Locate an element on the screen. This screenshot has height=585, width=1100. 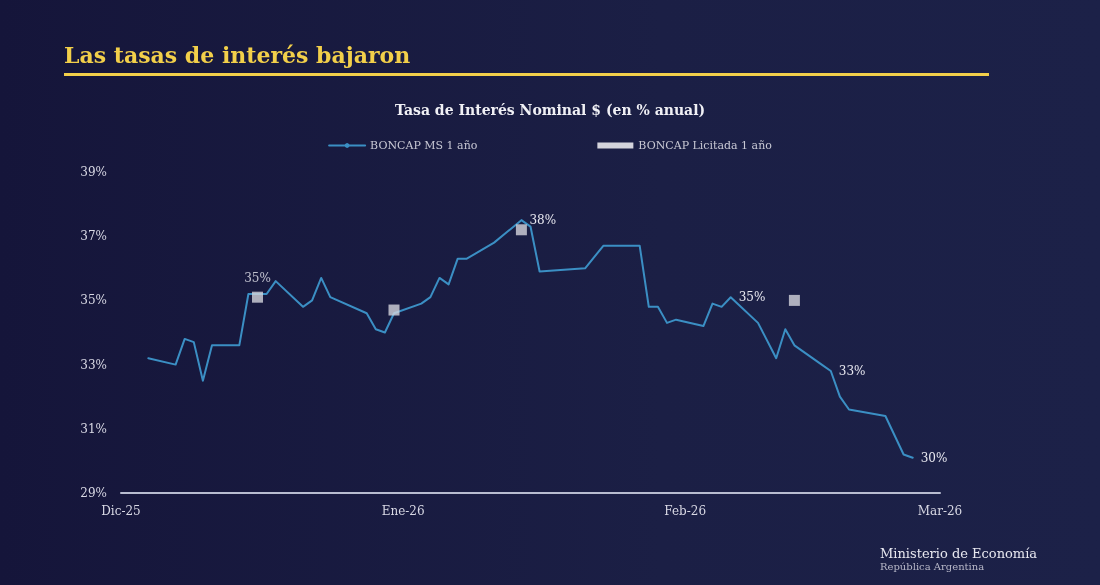
y-tick-label: 31% is located at coordinates (93, 428).